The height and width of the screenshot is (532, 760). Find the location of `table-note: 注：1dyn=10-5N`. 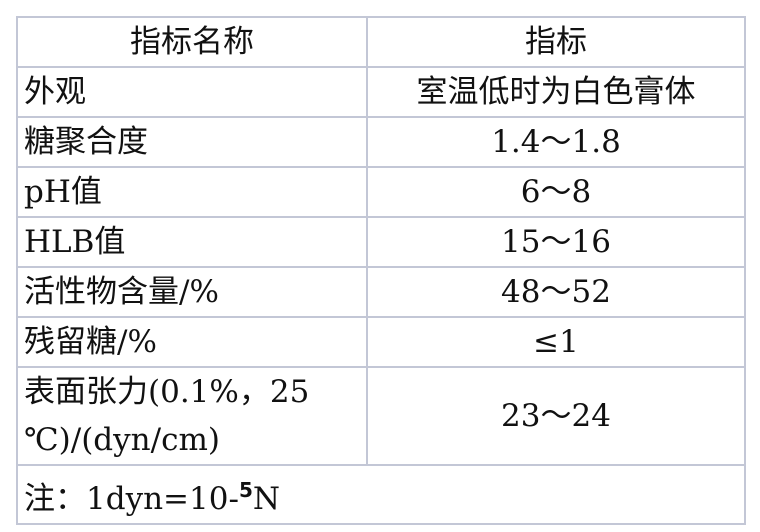

table-note: 注：1dyn=10-5N is located at coordinates (381, 494).